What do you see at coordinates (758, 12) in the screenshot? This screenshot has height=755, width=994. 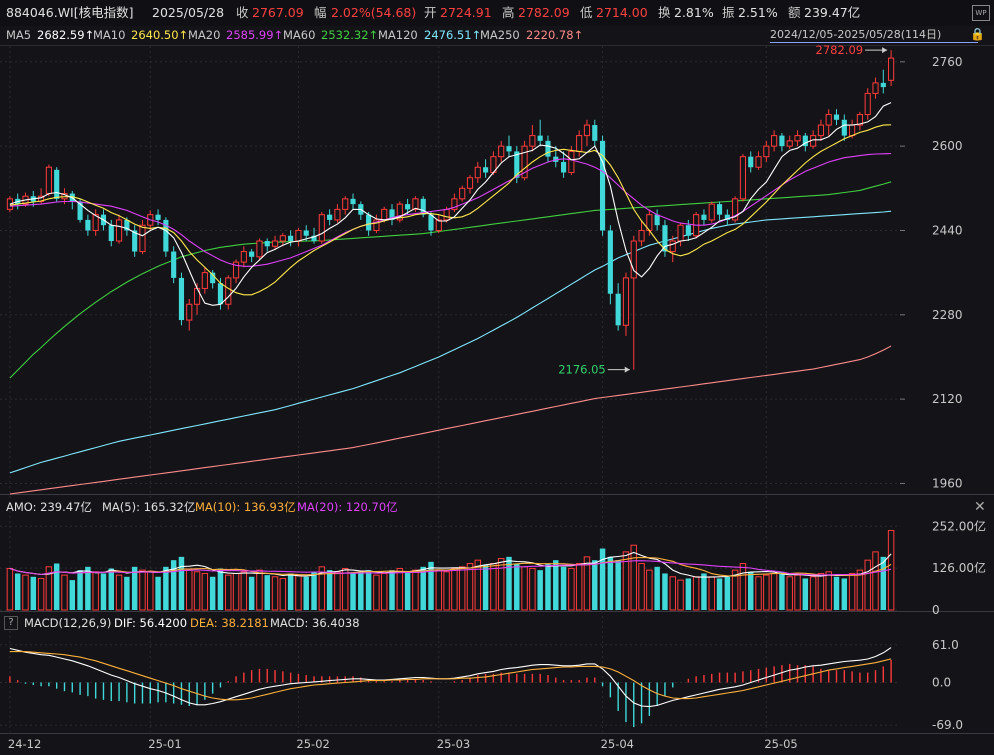 I see `amplitude-value: 2.51%` at bounding box center [758, 12].